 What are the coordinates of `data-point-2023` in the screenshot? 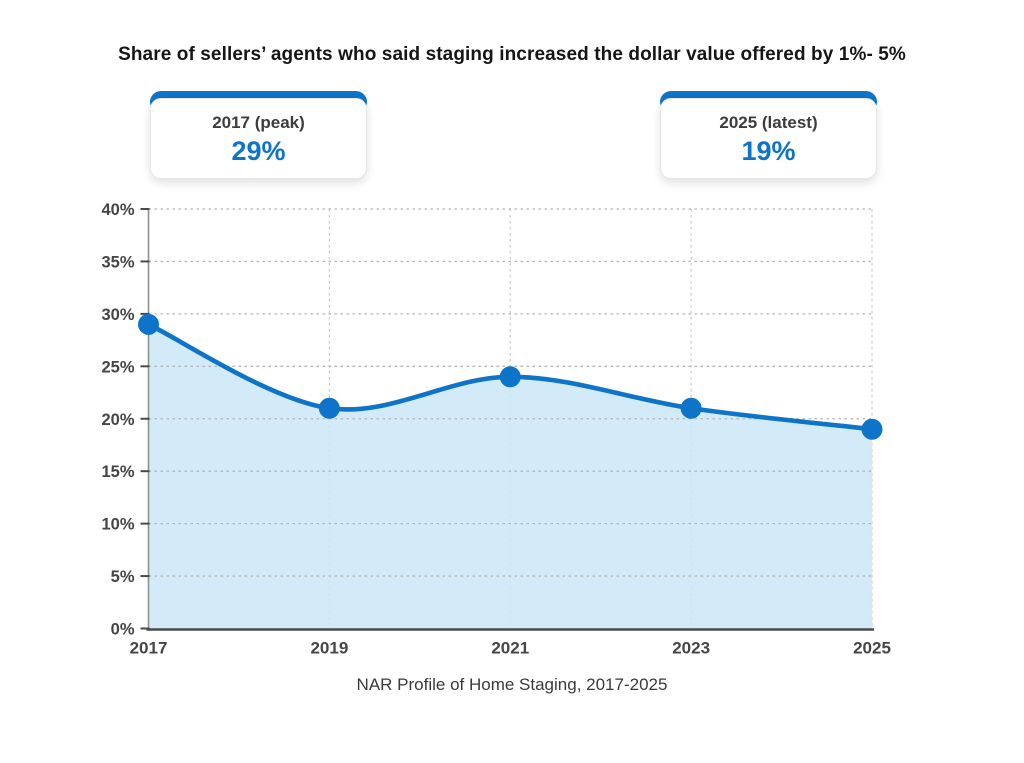 It's located at (691, 408).